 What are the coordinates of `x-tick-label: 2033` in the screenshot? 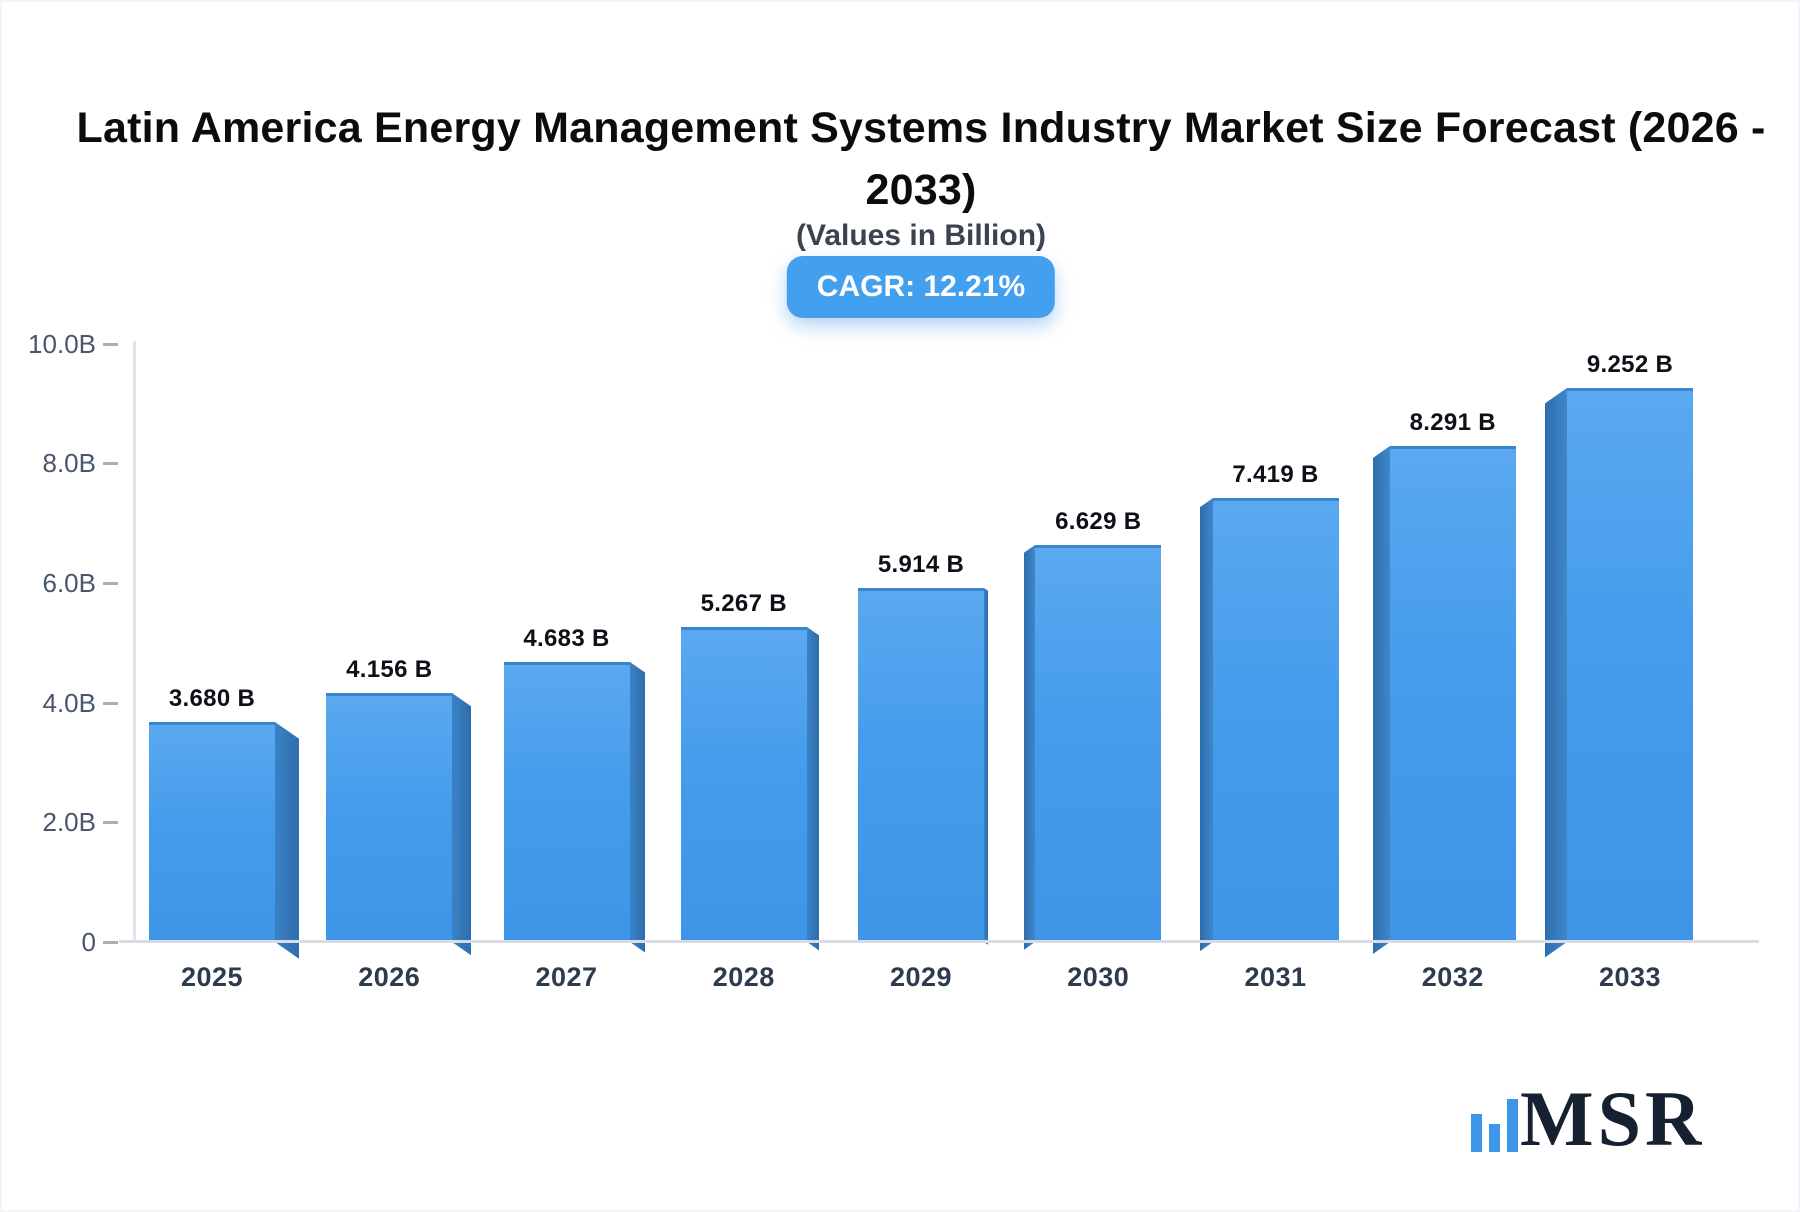 It's located at (1630, 977).